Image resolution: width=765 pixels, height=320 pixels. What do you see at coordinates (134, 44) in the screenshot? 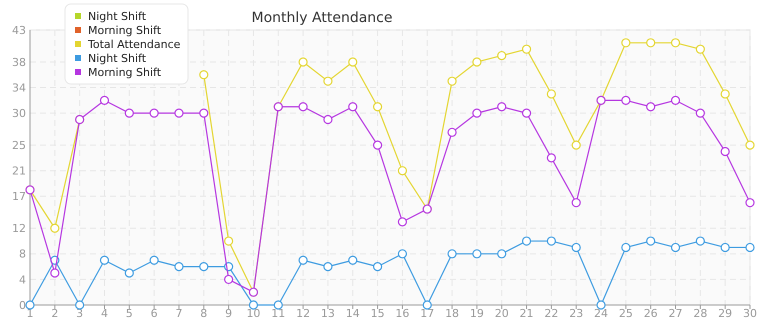
I see `legend-label: Total Attendance` at bounding box center [134, 44].